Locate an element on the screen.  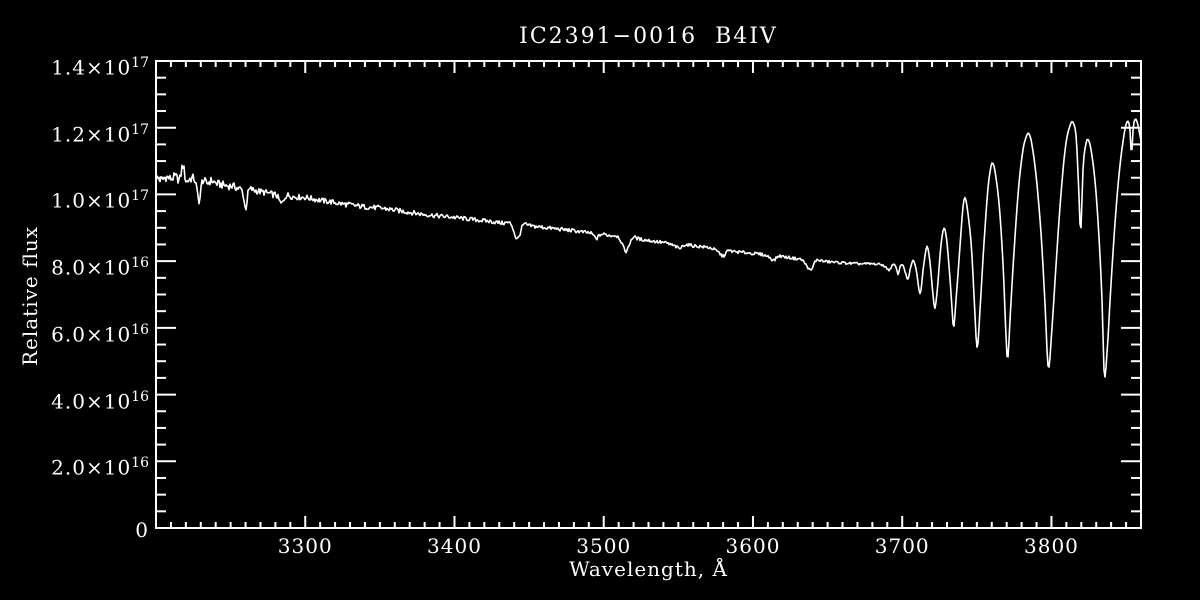
x-tick-label: 3300 is located at coordinates (305, 546).